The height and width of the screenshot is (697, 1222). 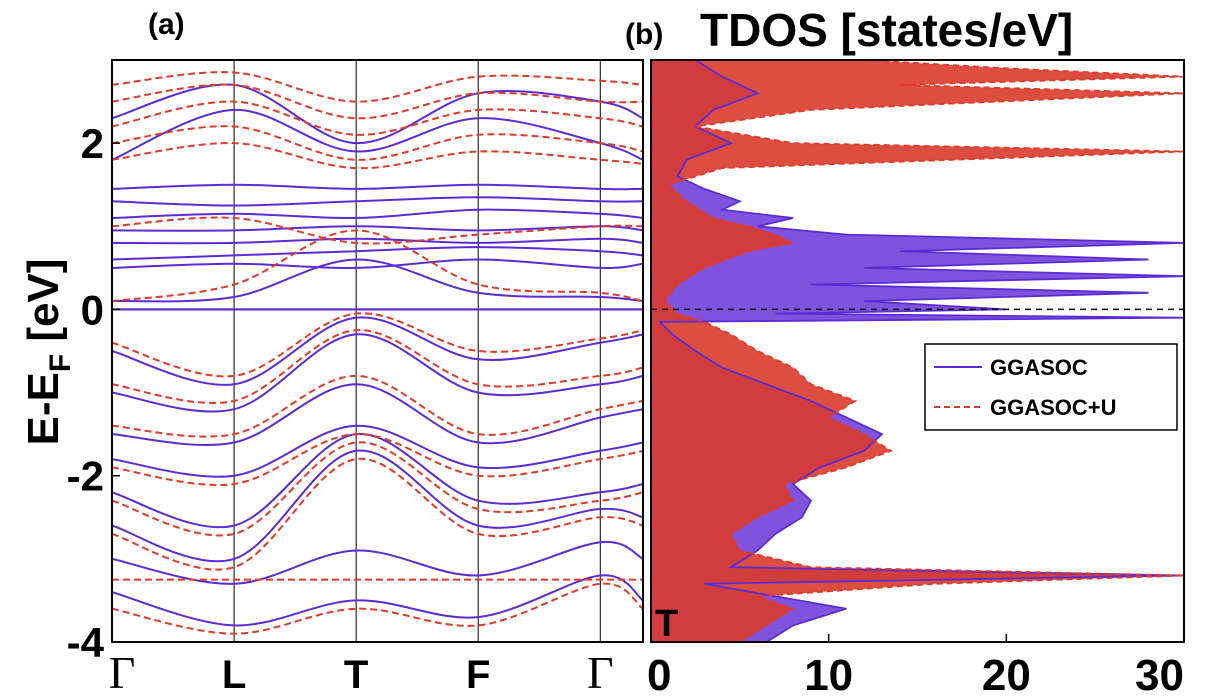 I want to click on y-tick-label: -4, so click(x=86, y=642).